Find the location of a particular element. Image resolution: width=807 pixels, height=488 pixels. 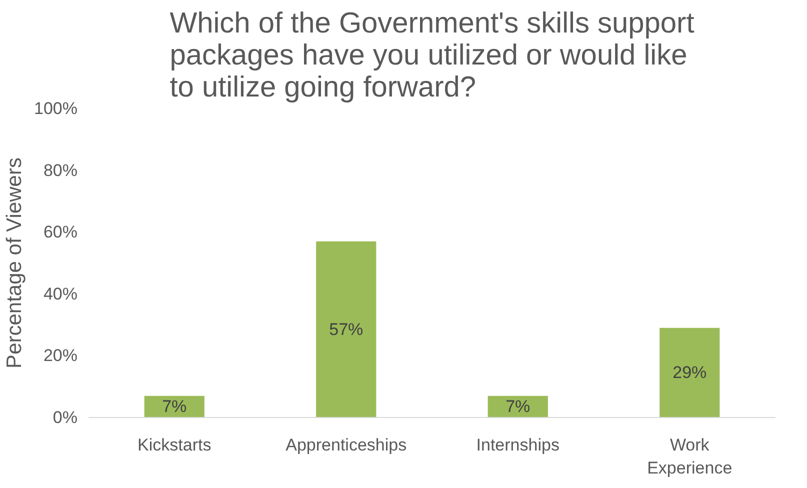

y-tick-label: 0% is located at coordinates (65, 417).